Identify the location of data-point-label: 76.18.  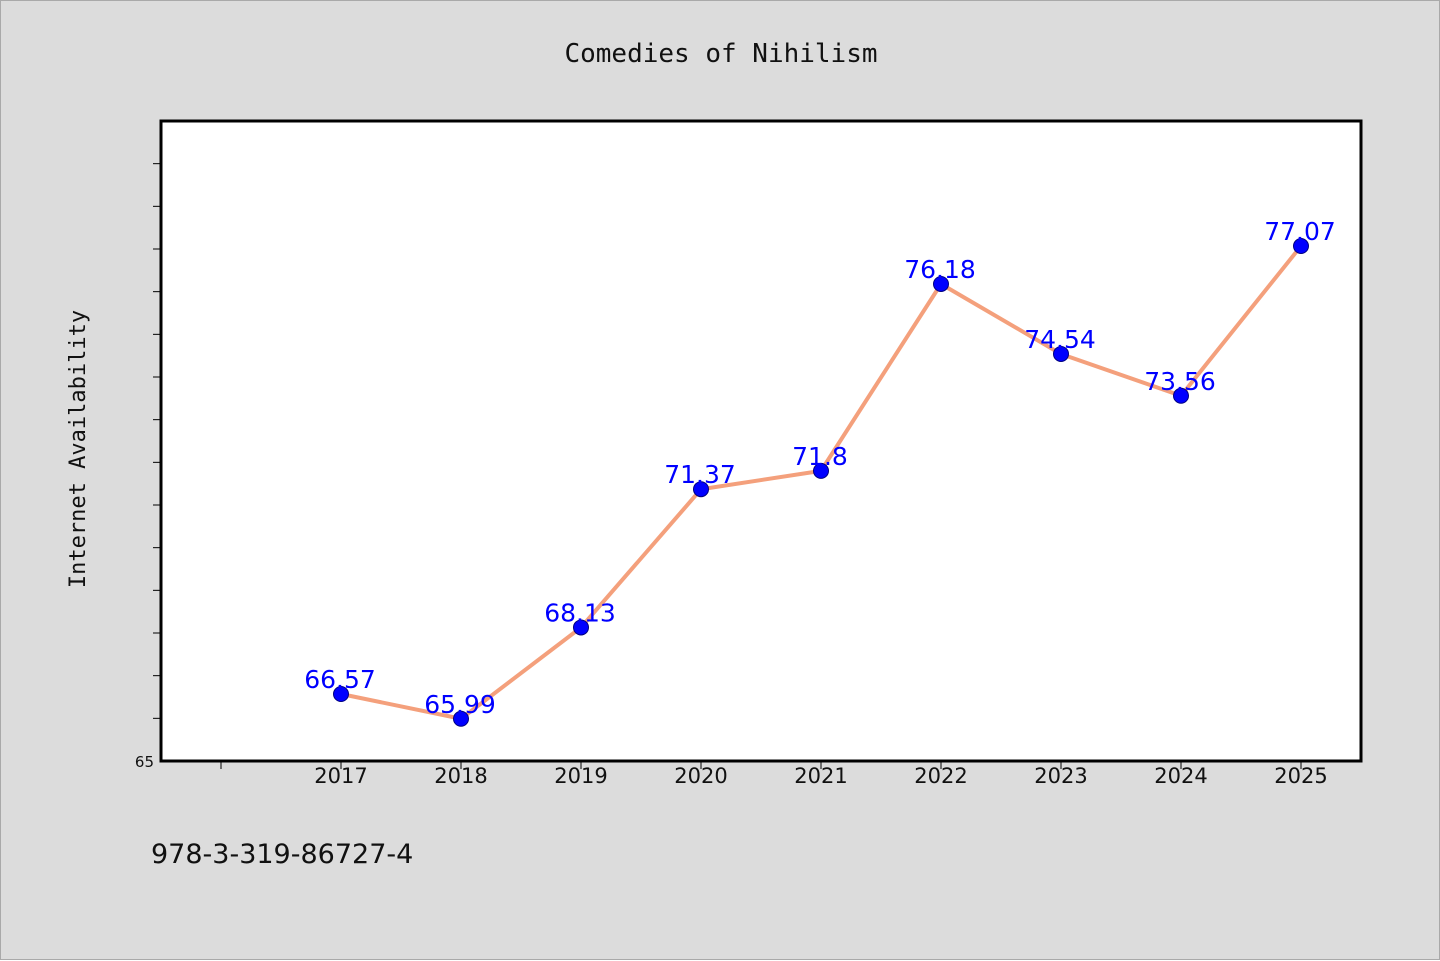
(940, 269).